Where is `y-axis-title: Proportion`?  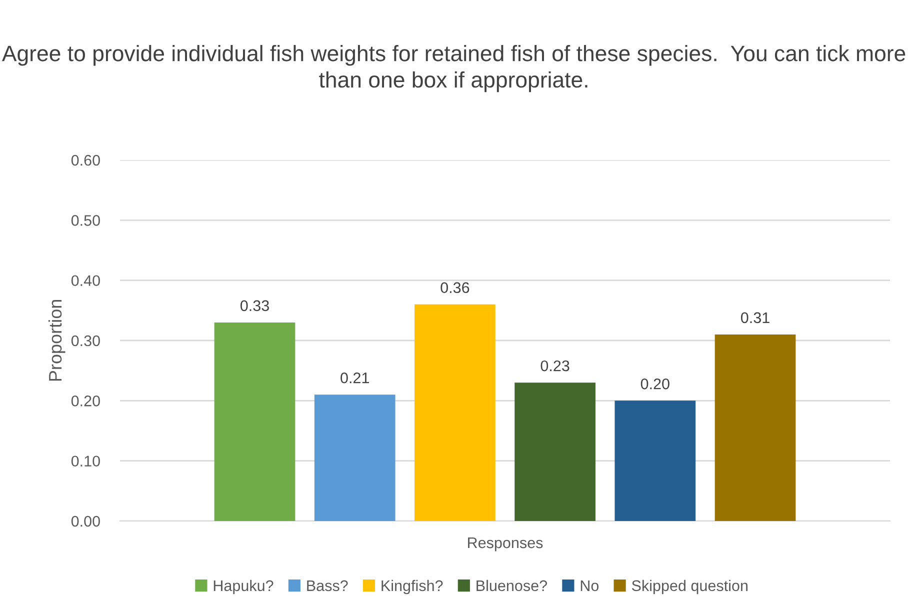 y-axis-title: Proportion is located at coordinates (57, 340).